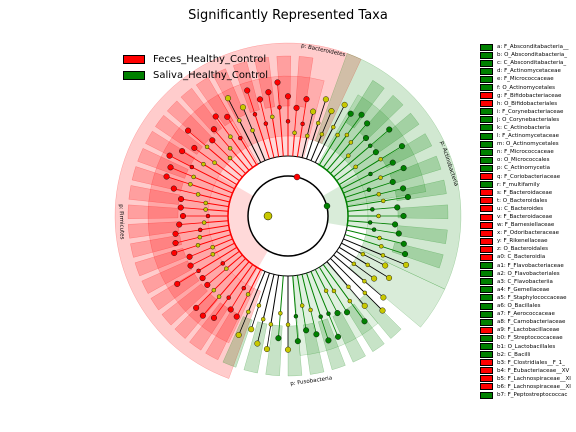 This screenshot has height=432, width=576. Describe the element at coordinates (533, 370) in the screenshot. I see `taxa-key-label: b4: F_Eubacteriaceae__XV` at that location.